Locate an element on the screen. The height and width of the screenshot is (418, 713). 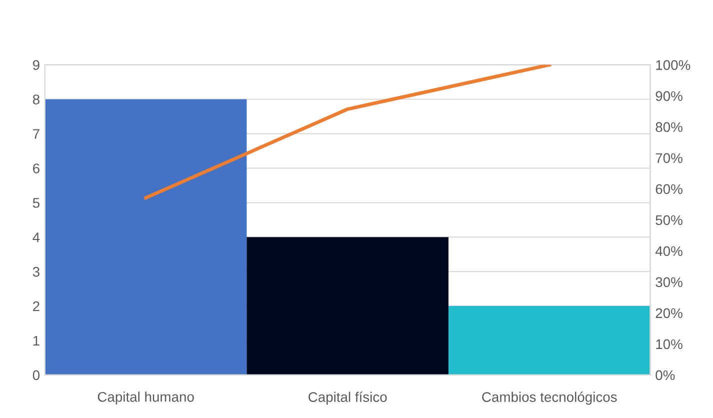
y-tick-label: 0 is located at coordinates (36, 375).